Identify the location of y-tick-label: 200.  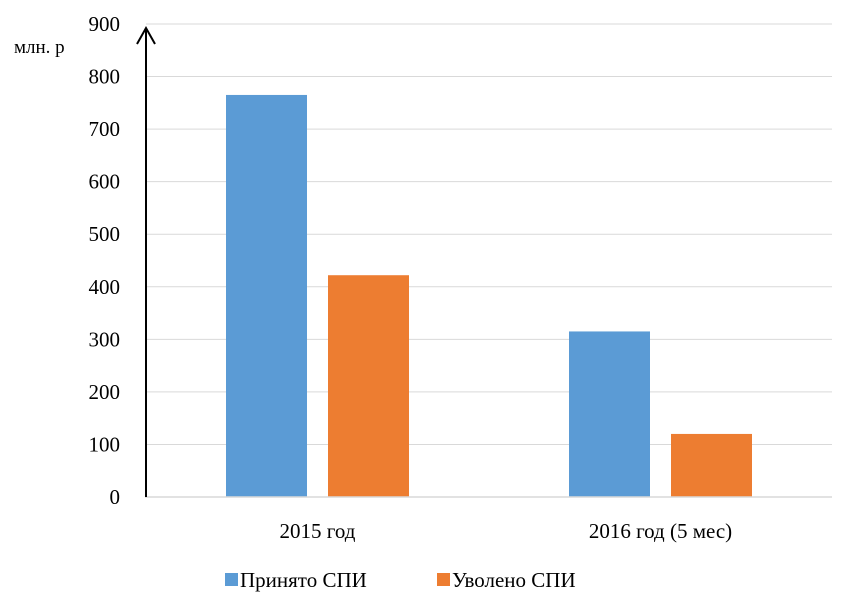
(105, 392).